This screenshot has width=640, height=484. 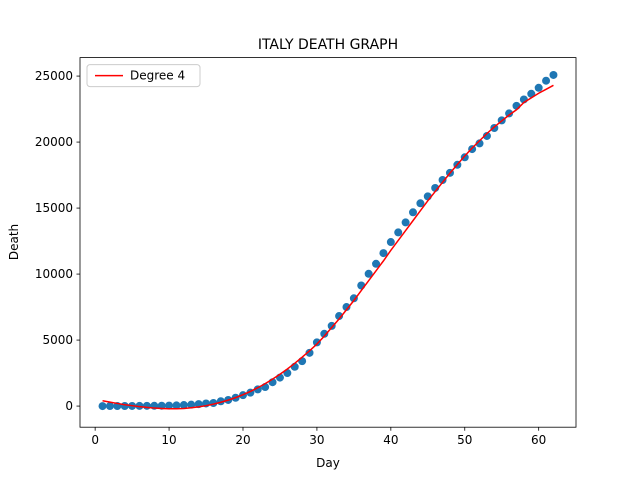 I want to click on legend-label: Degree 4, so click(x=157, y=76).